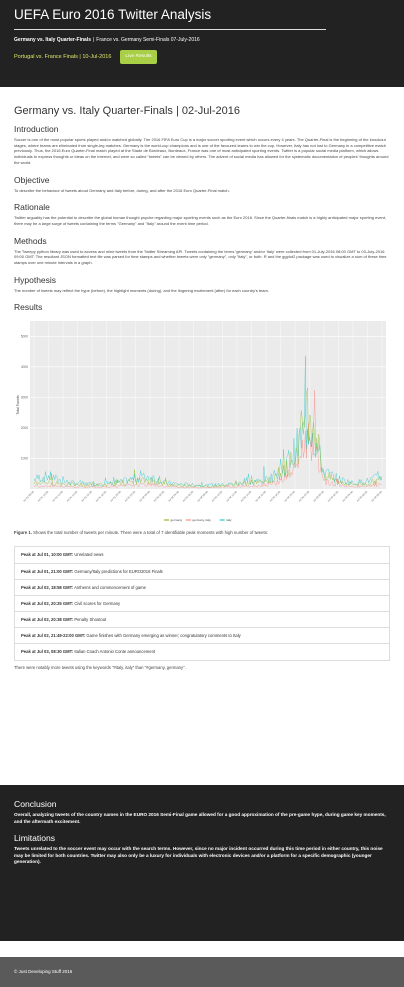 Image resolution: width=404 pixels, height=987 pixels. What do you see at coordinates (347, 496) in the screenshot?
I see `x-tick-label: Jul 03 04:00` at bounding box center [347, 496].